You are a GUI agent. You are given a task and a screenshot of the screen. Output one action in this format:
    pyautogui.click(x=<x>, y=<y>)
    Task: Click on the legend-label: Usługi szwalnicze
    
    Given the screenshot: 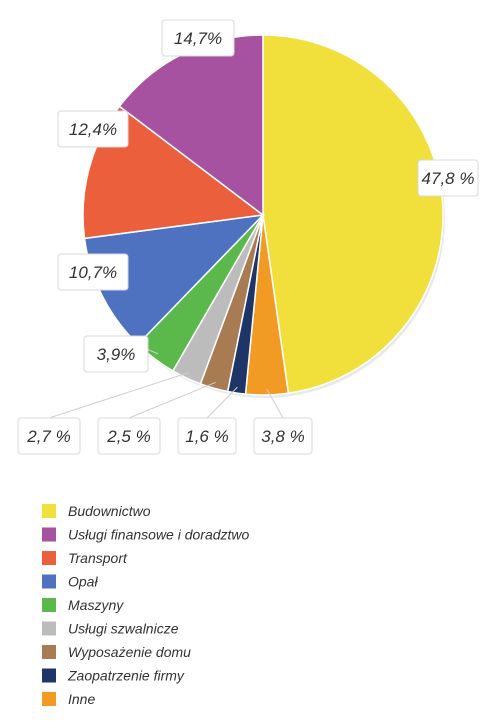 What is the action you would take?
    pyautogui.click(x=123, y=629)
    